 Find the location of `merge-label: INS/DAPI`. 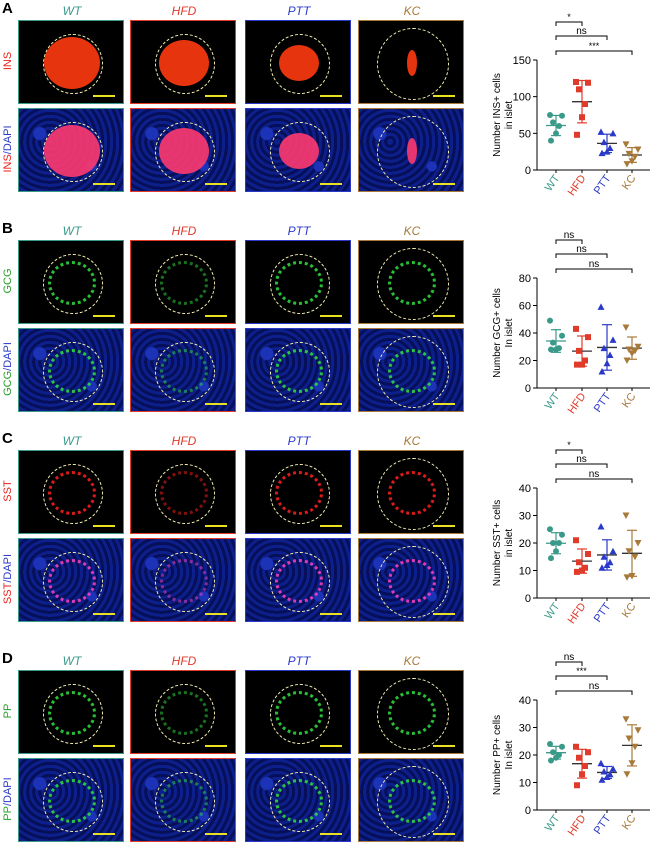

merge-label: INS/DAPI is located at coordinates (8, 149).